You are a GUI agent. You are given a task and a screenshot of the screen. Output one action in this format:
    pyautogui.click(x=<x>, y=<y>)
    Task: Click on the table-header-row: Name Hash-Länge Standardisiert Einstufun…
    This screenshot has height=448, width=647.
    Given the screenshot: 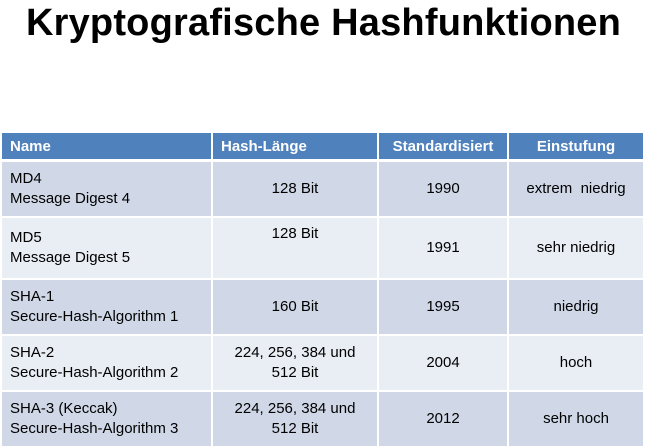 What is the action you would take?
    pyautogui.click(x=322, y=147)
    